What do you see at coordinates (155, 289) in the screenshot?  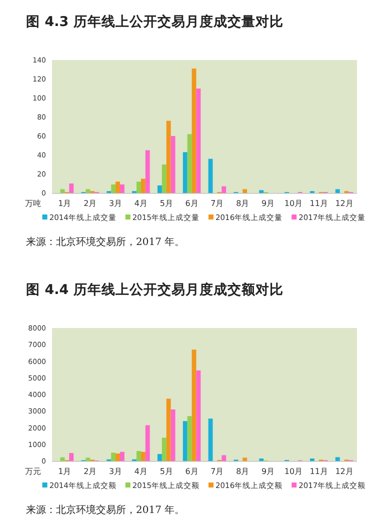 I see `chart-title: 图 4.4 历年线上公开交易月度成交额对比` at bounding box center [155, 289].